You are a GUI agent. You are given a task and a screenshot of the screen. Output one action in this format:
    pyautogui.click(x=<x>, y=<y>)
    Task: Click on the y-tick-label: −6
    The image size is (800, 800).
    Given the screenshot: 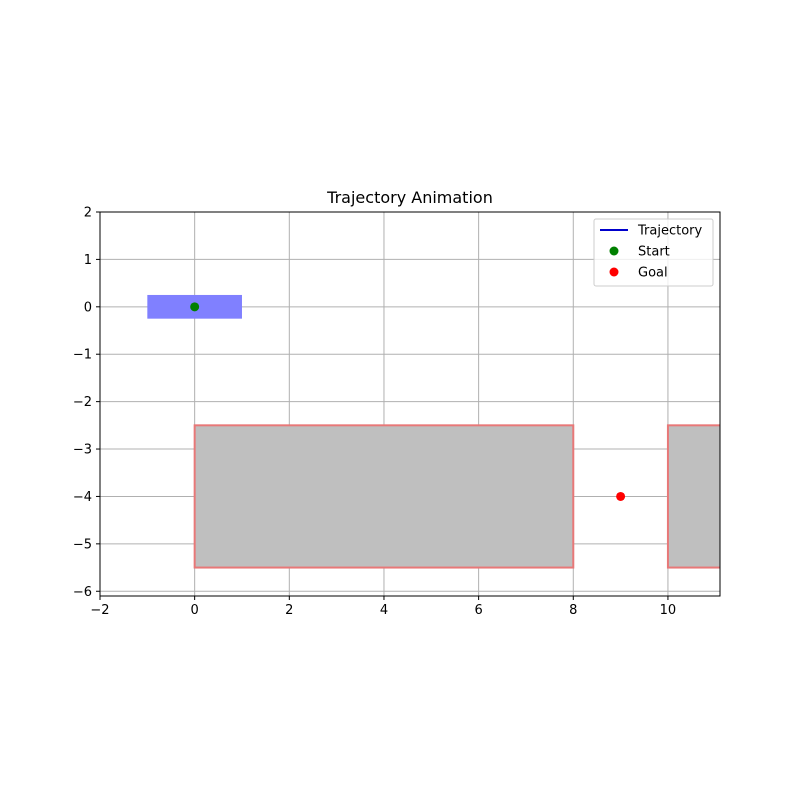 What is the action you would take?
    pyautogui.click(x=82, y=592)
    